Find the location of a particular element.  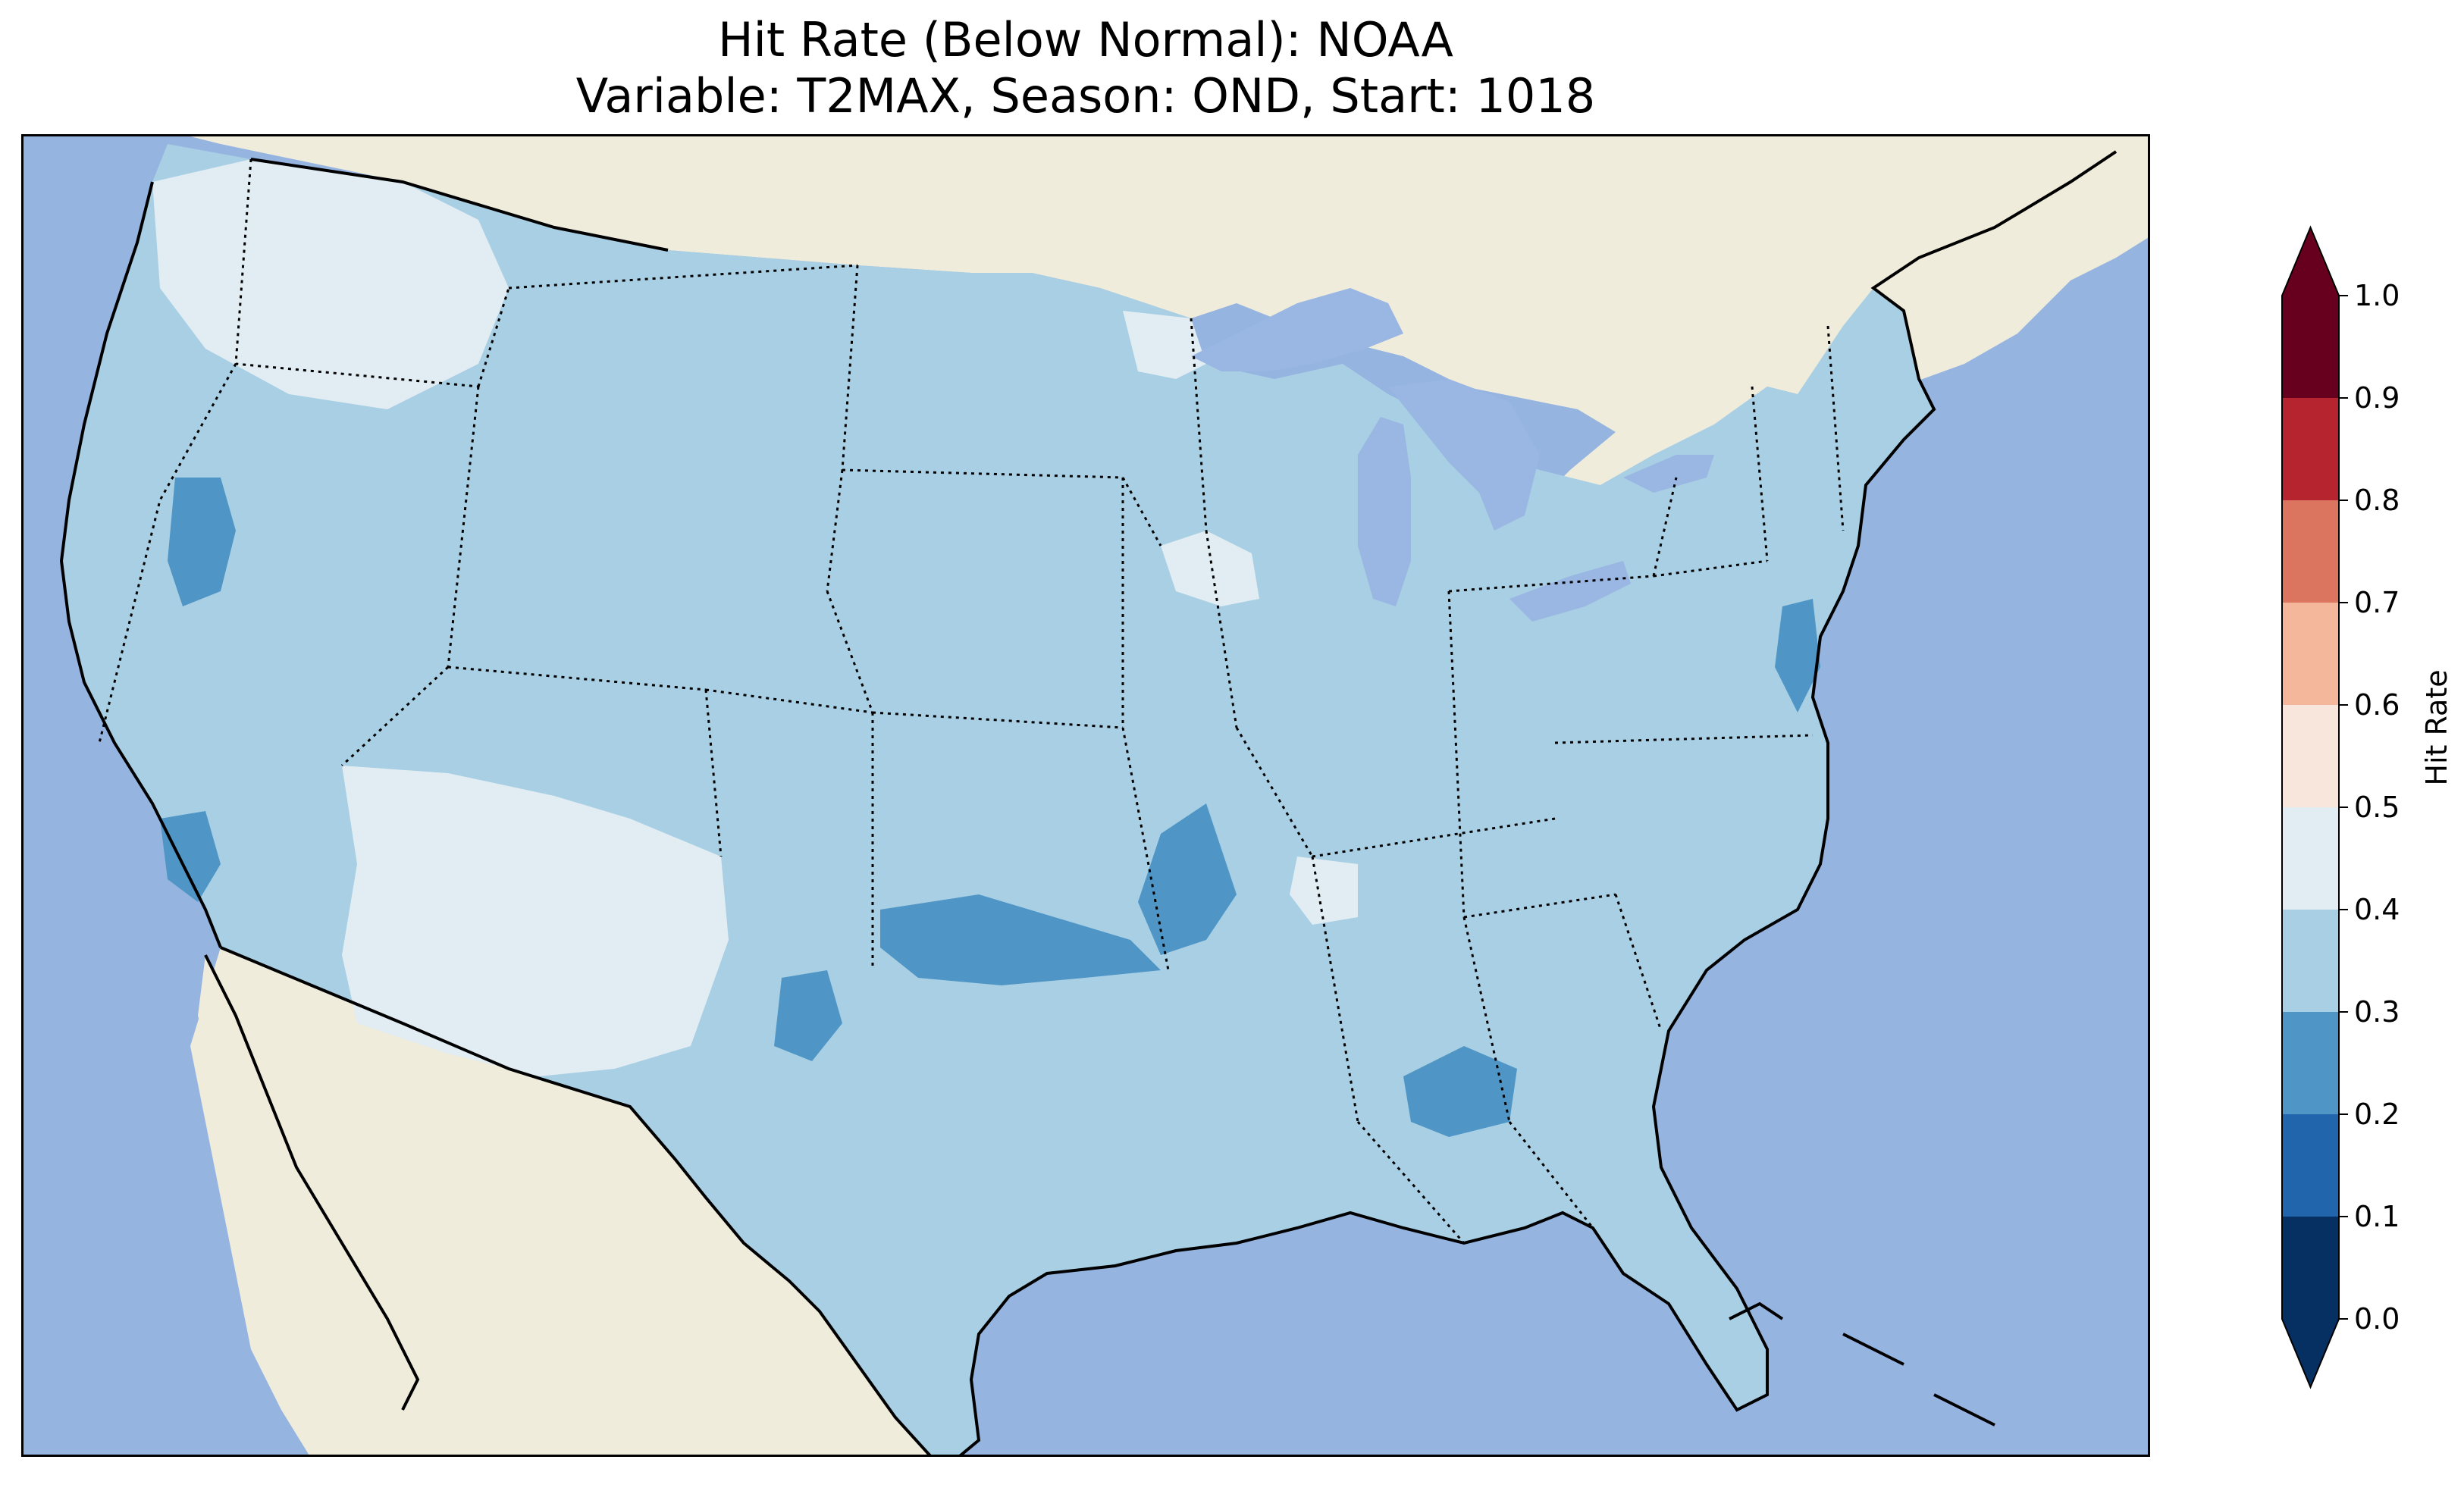

colorbar-tick-label: 0.4 is located at coordinates (2377, 909).